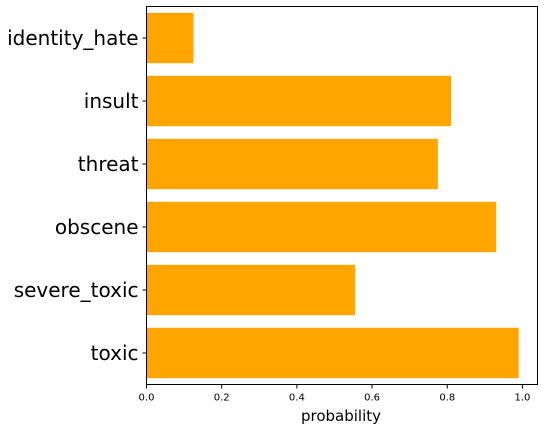 This screenshot has width=544, height=430. I want to click on bar-insult, so click(299, 101).